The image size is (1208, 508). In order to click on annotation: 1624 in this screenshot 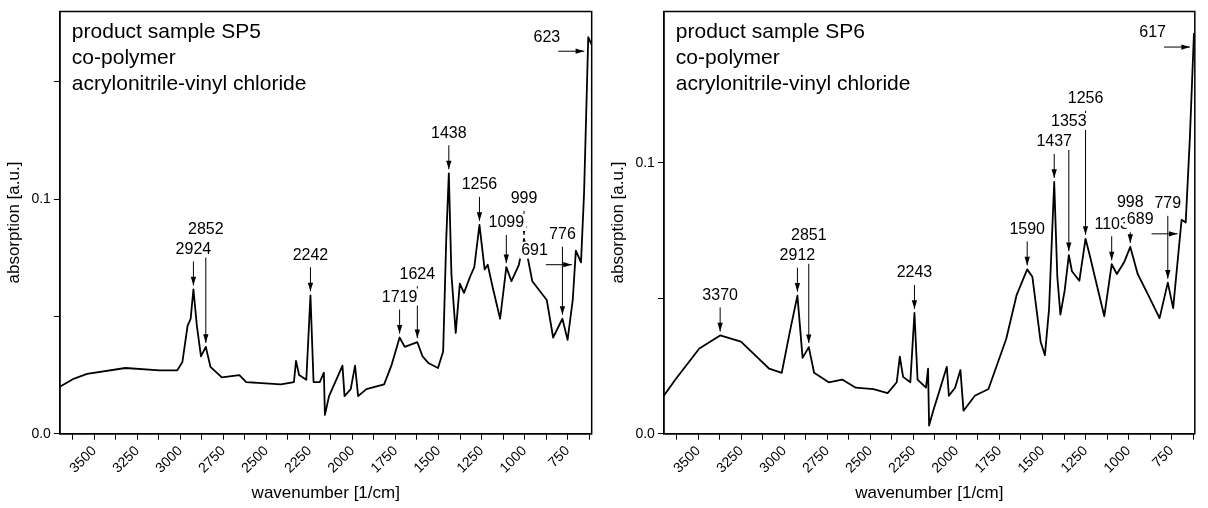, I will do `click(417, 273)`.